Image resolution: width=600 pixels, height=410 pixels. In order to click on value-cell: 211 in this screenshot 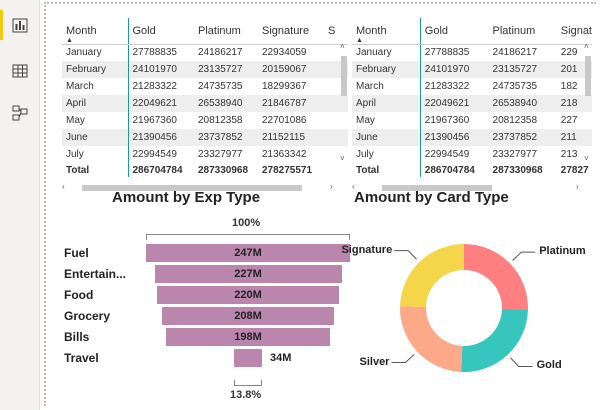, I will do `click(574, 137)`.